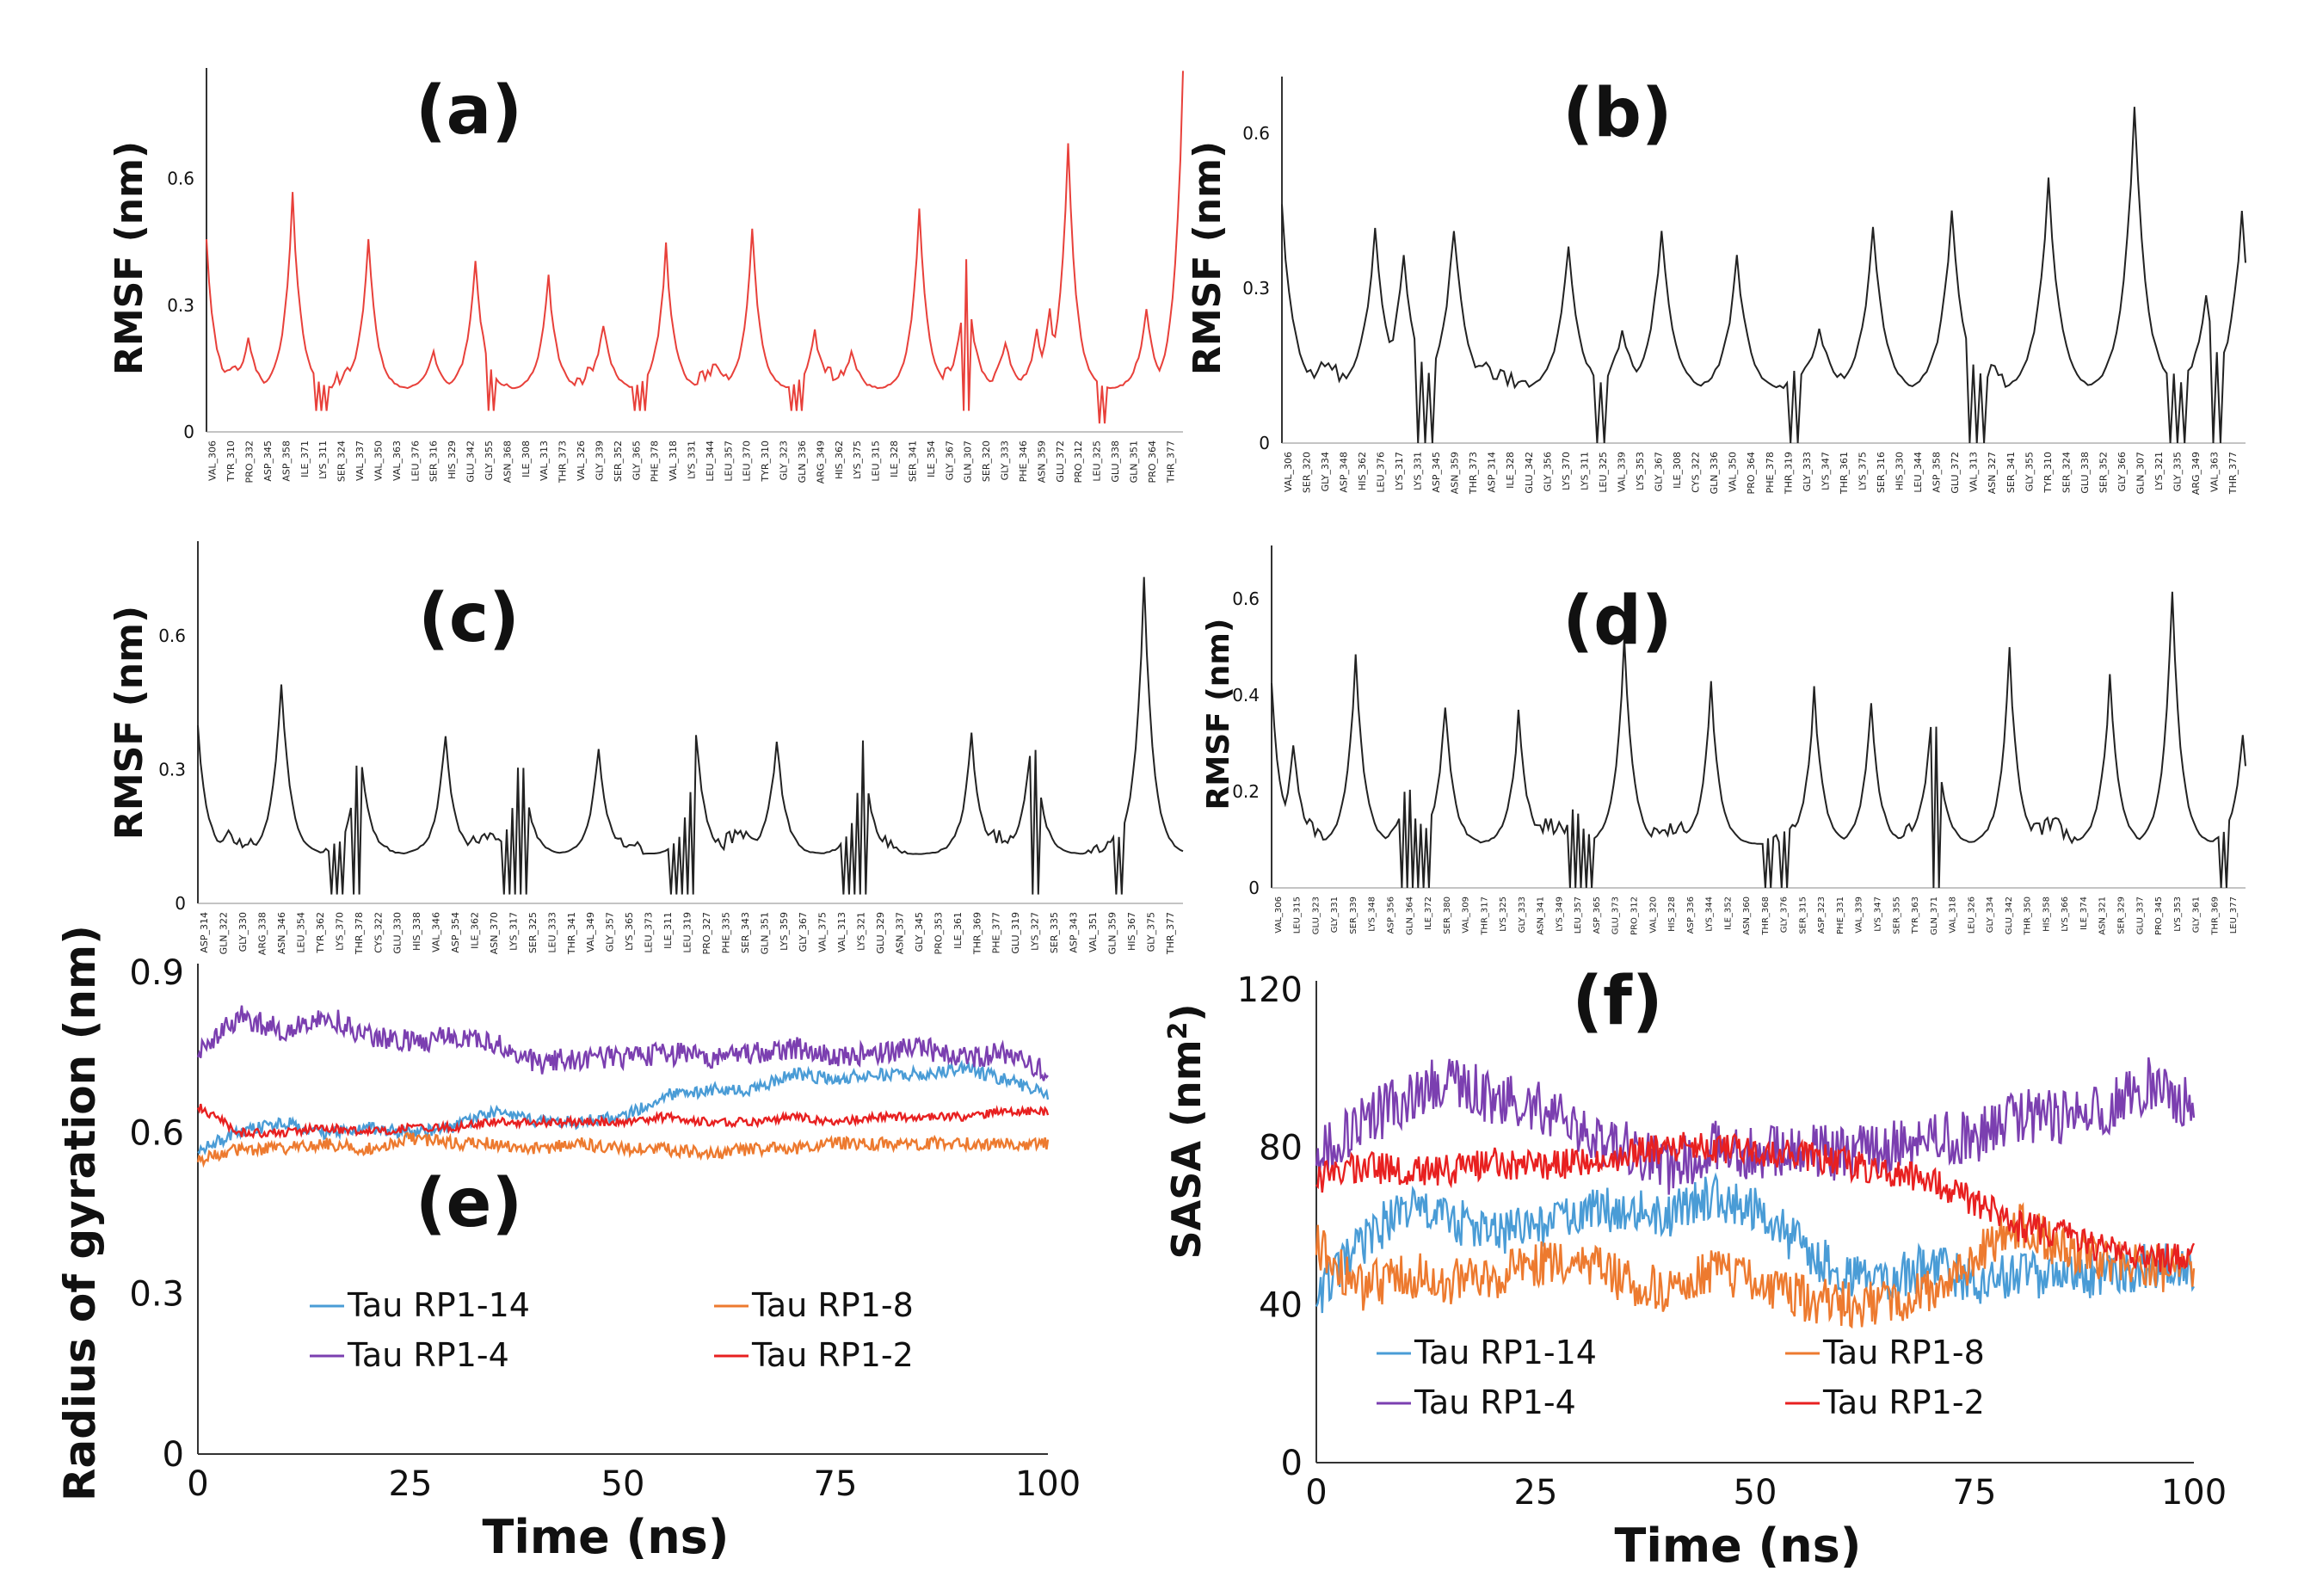 Image resolution: width=2298 pixels, height=1596 pixels. Describe the element at coordinates (2178, 914) in the screenshot. I see `residue-tick-label: LYS_353` at that location.